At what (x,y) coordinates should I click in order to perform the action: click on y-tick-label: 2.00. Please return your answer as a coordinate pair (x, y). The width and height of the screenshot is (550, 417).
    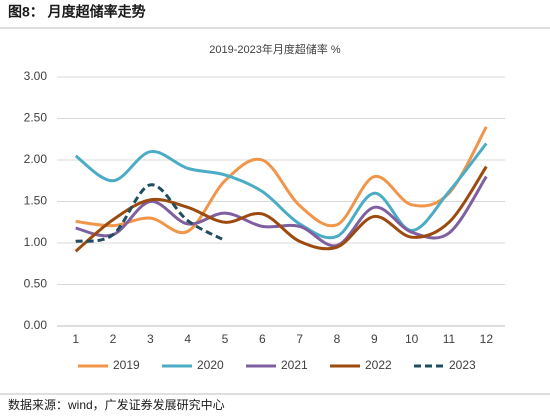
    Looking at the image, I should click on (36, 159).